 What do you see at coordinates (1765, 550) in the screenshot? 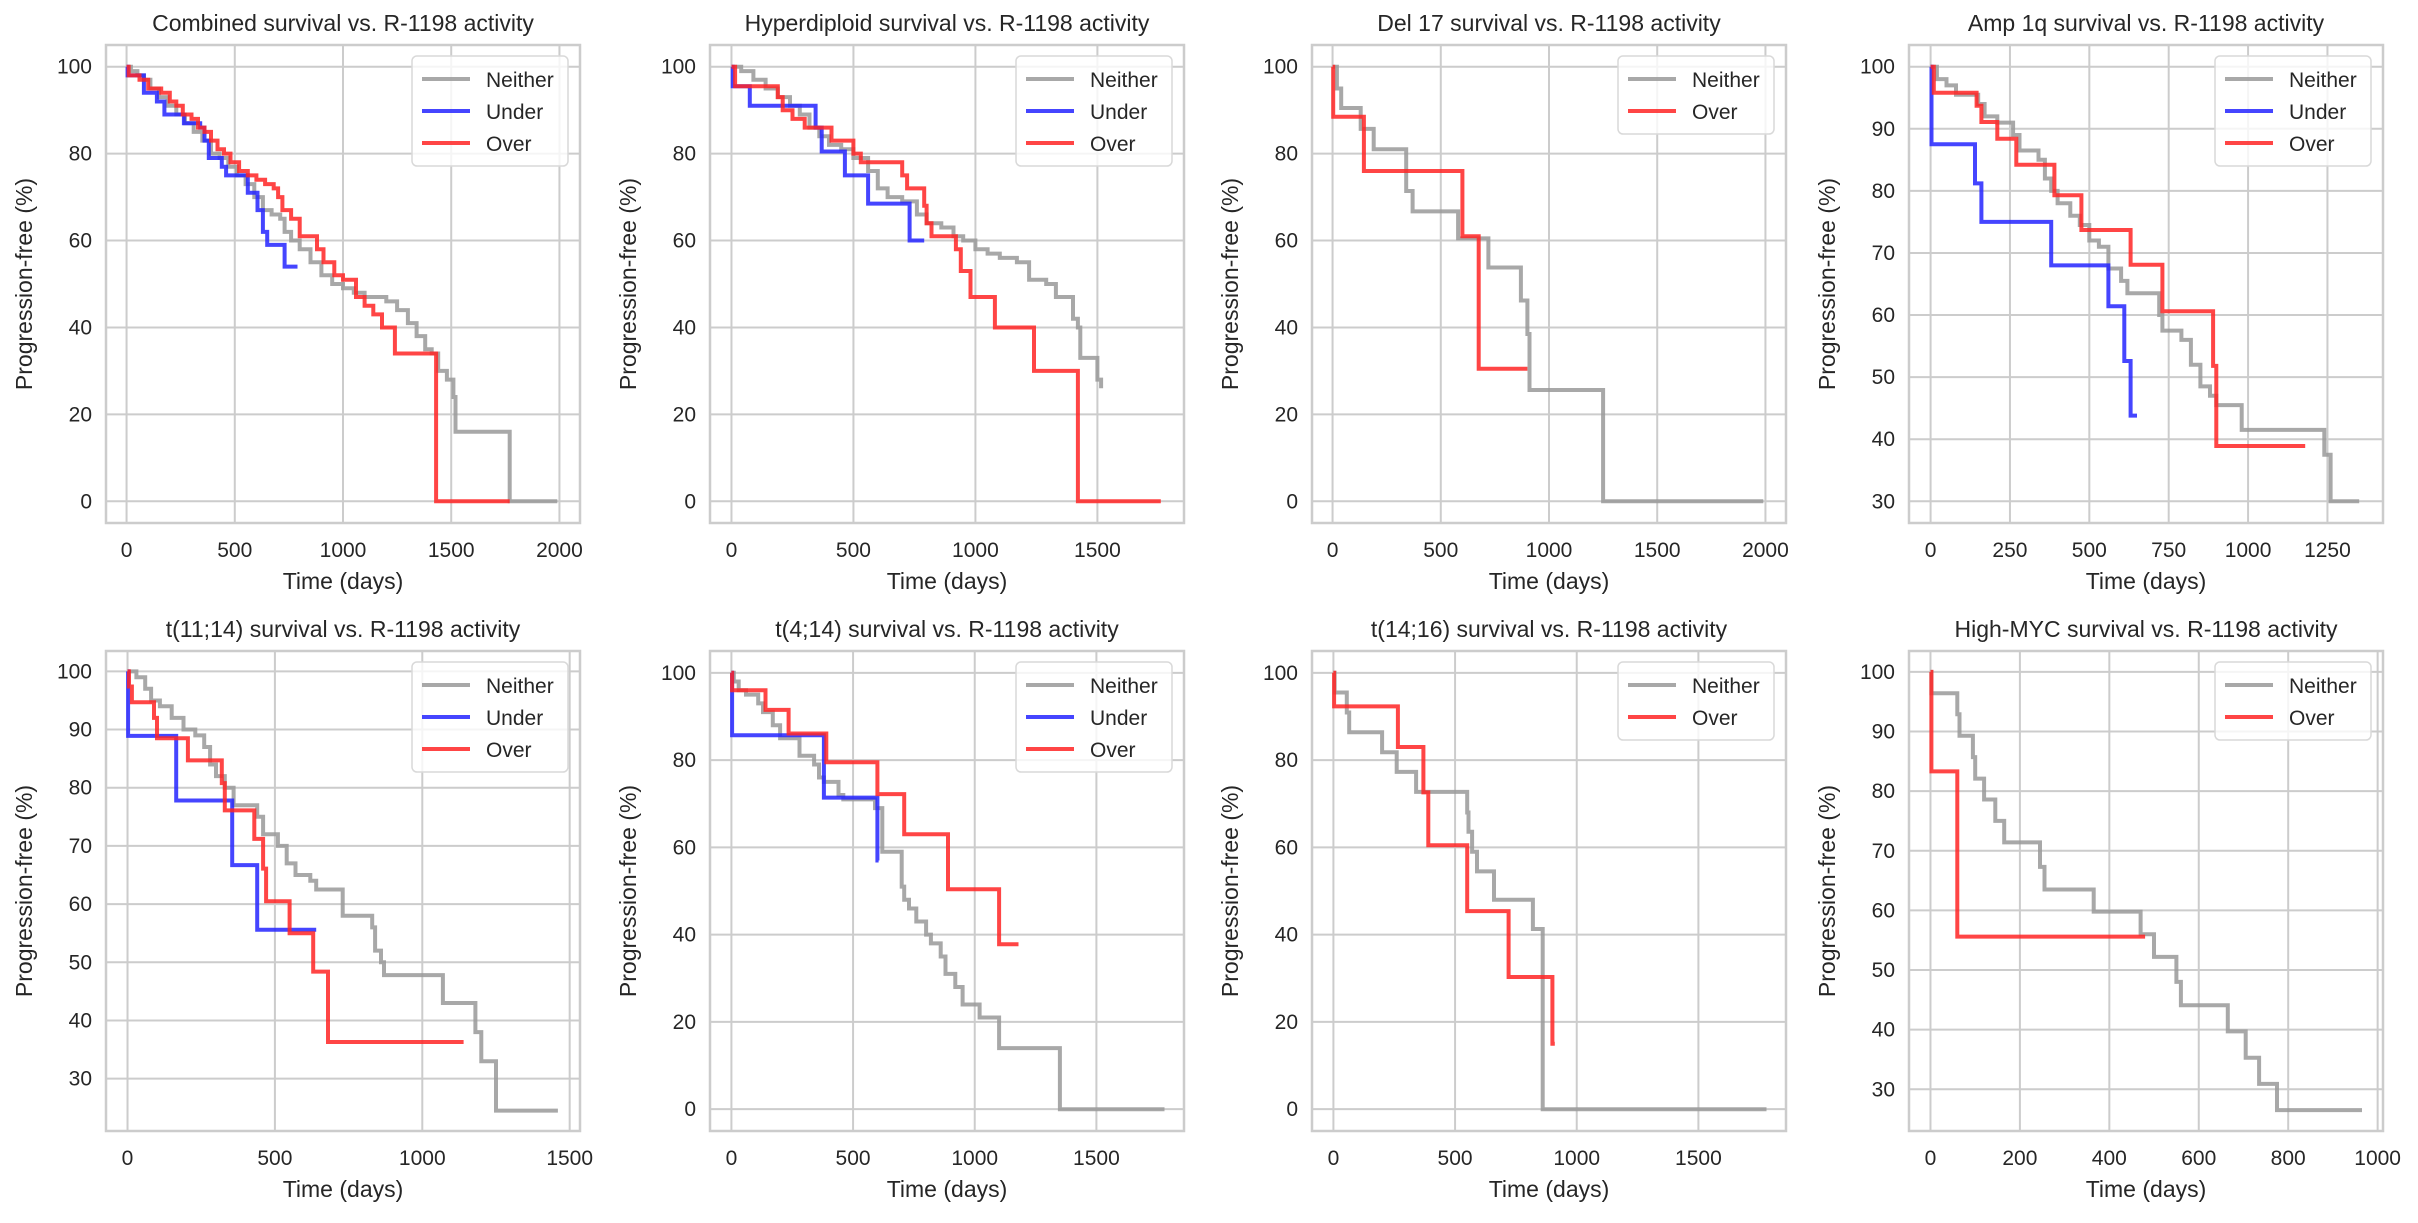
I see `x-tick-label: 2000` at bounding box center [1765, 550].